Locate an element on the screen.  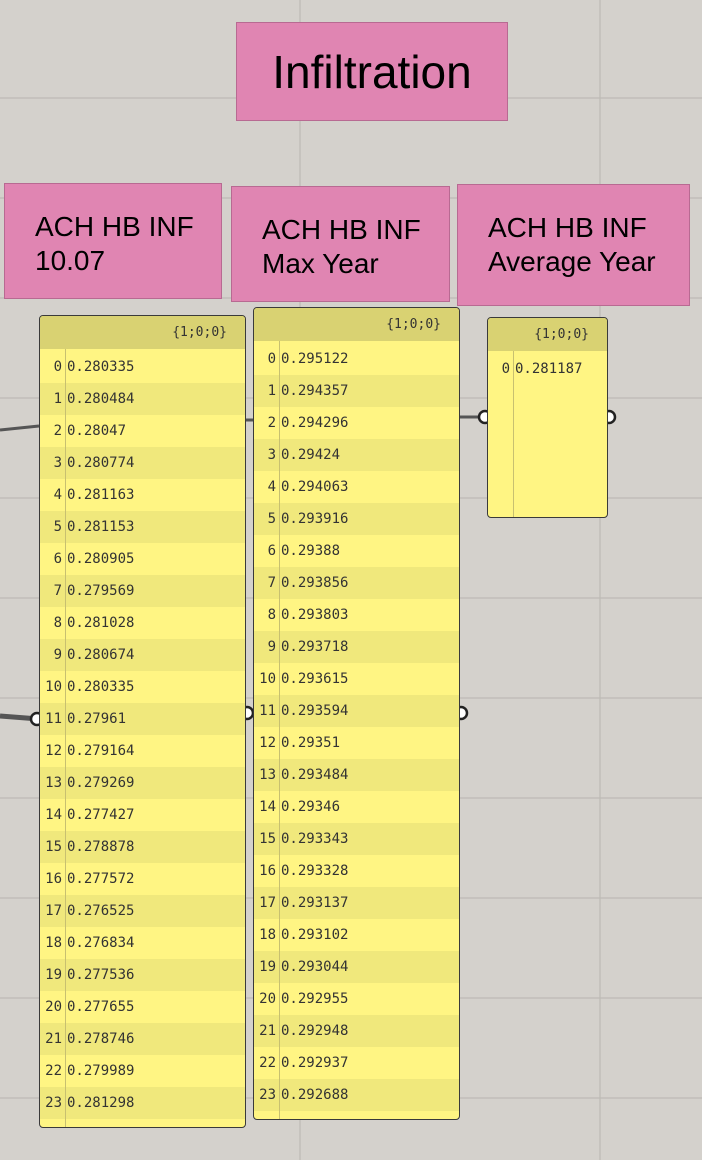
index: 2 is located at coordinates (271, 423).